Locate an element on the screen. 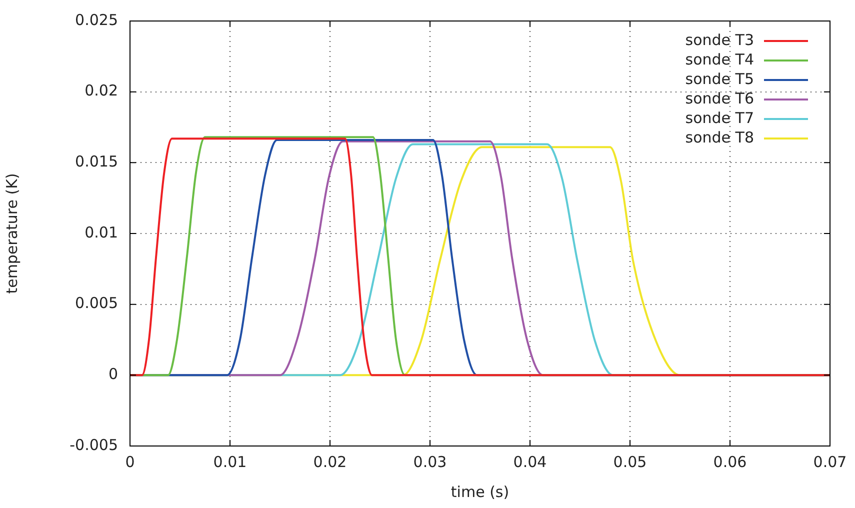 The width and height of the screenshot is (855, 508). legend-label: sonde T5 is located at coordinates (719, 79).